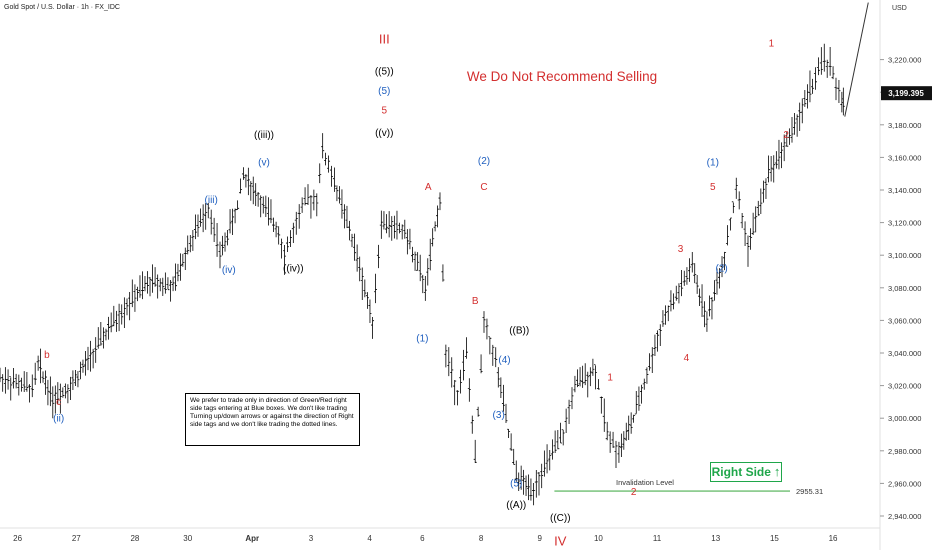 This screenshot has height=550, width=932. Describe the element at coordinates (904, 386) in the screenshot. I see `y-tick-label: 3,020.000` at that location.